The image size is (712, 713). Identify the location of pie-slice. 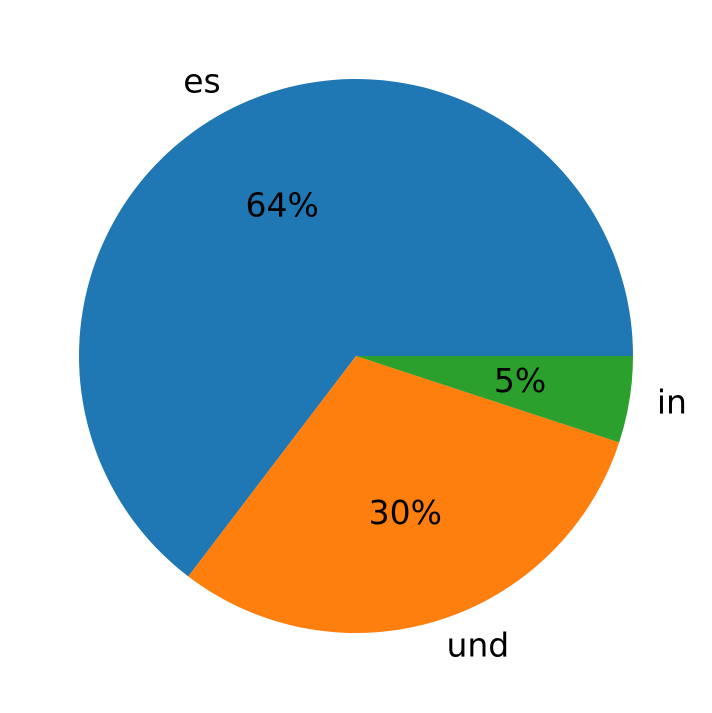
(494, 399).